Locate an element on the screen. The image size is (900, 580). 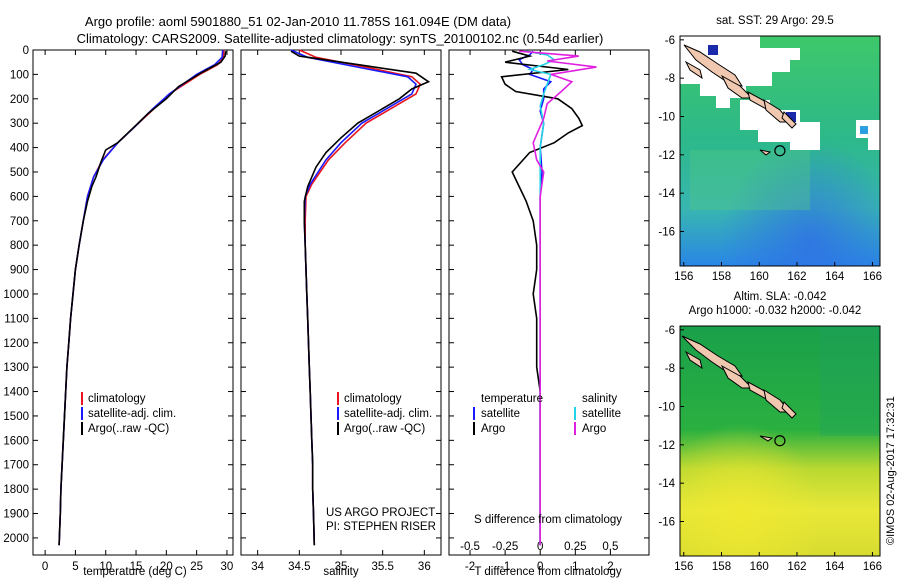
y-tick-label: 1900 is located at coordinates (16, 515).